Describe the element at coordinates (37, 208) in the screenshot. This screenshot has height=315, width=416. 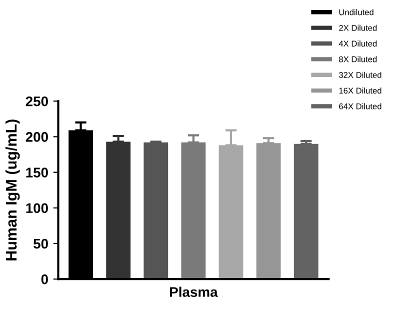
I see `y-tick-label: 100` at that location.